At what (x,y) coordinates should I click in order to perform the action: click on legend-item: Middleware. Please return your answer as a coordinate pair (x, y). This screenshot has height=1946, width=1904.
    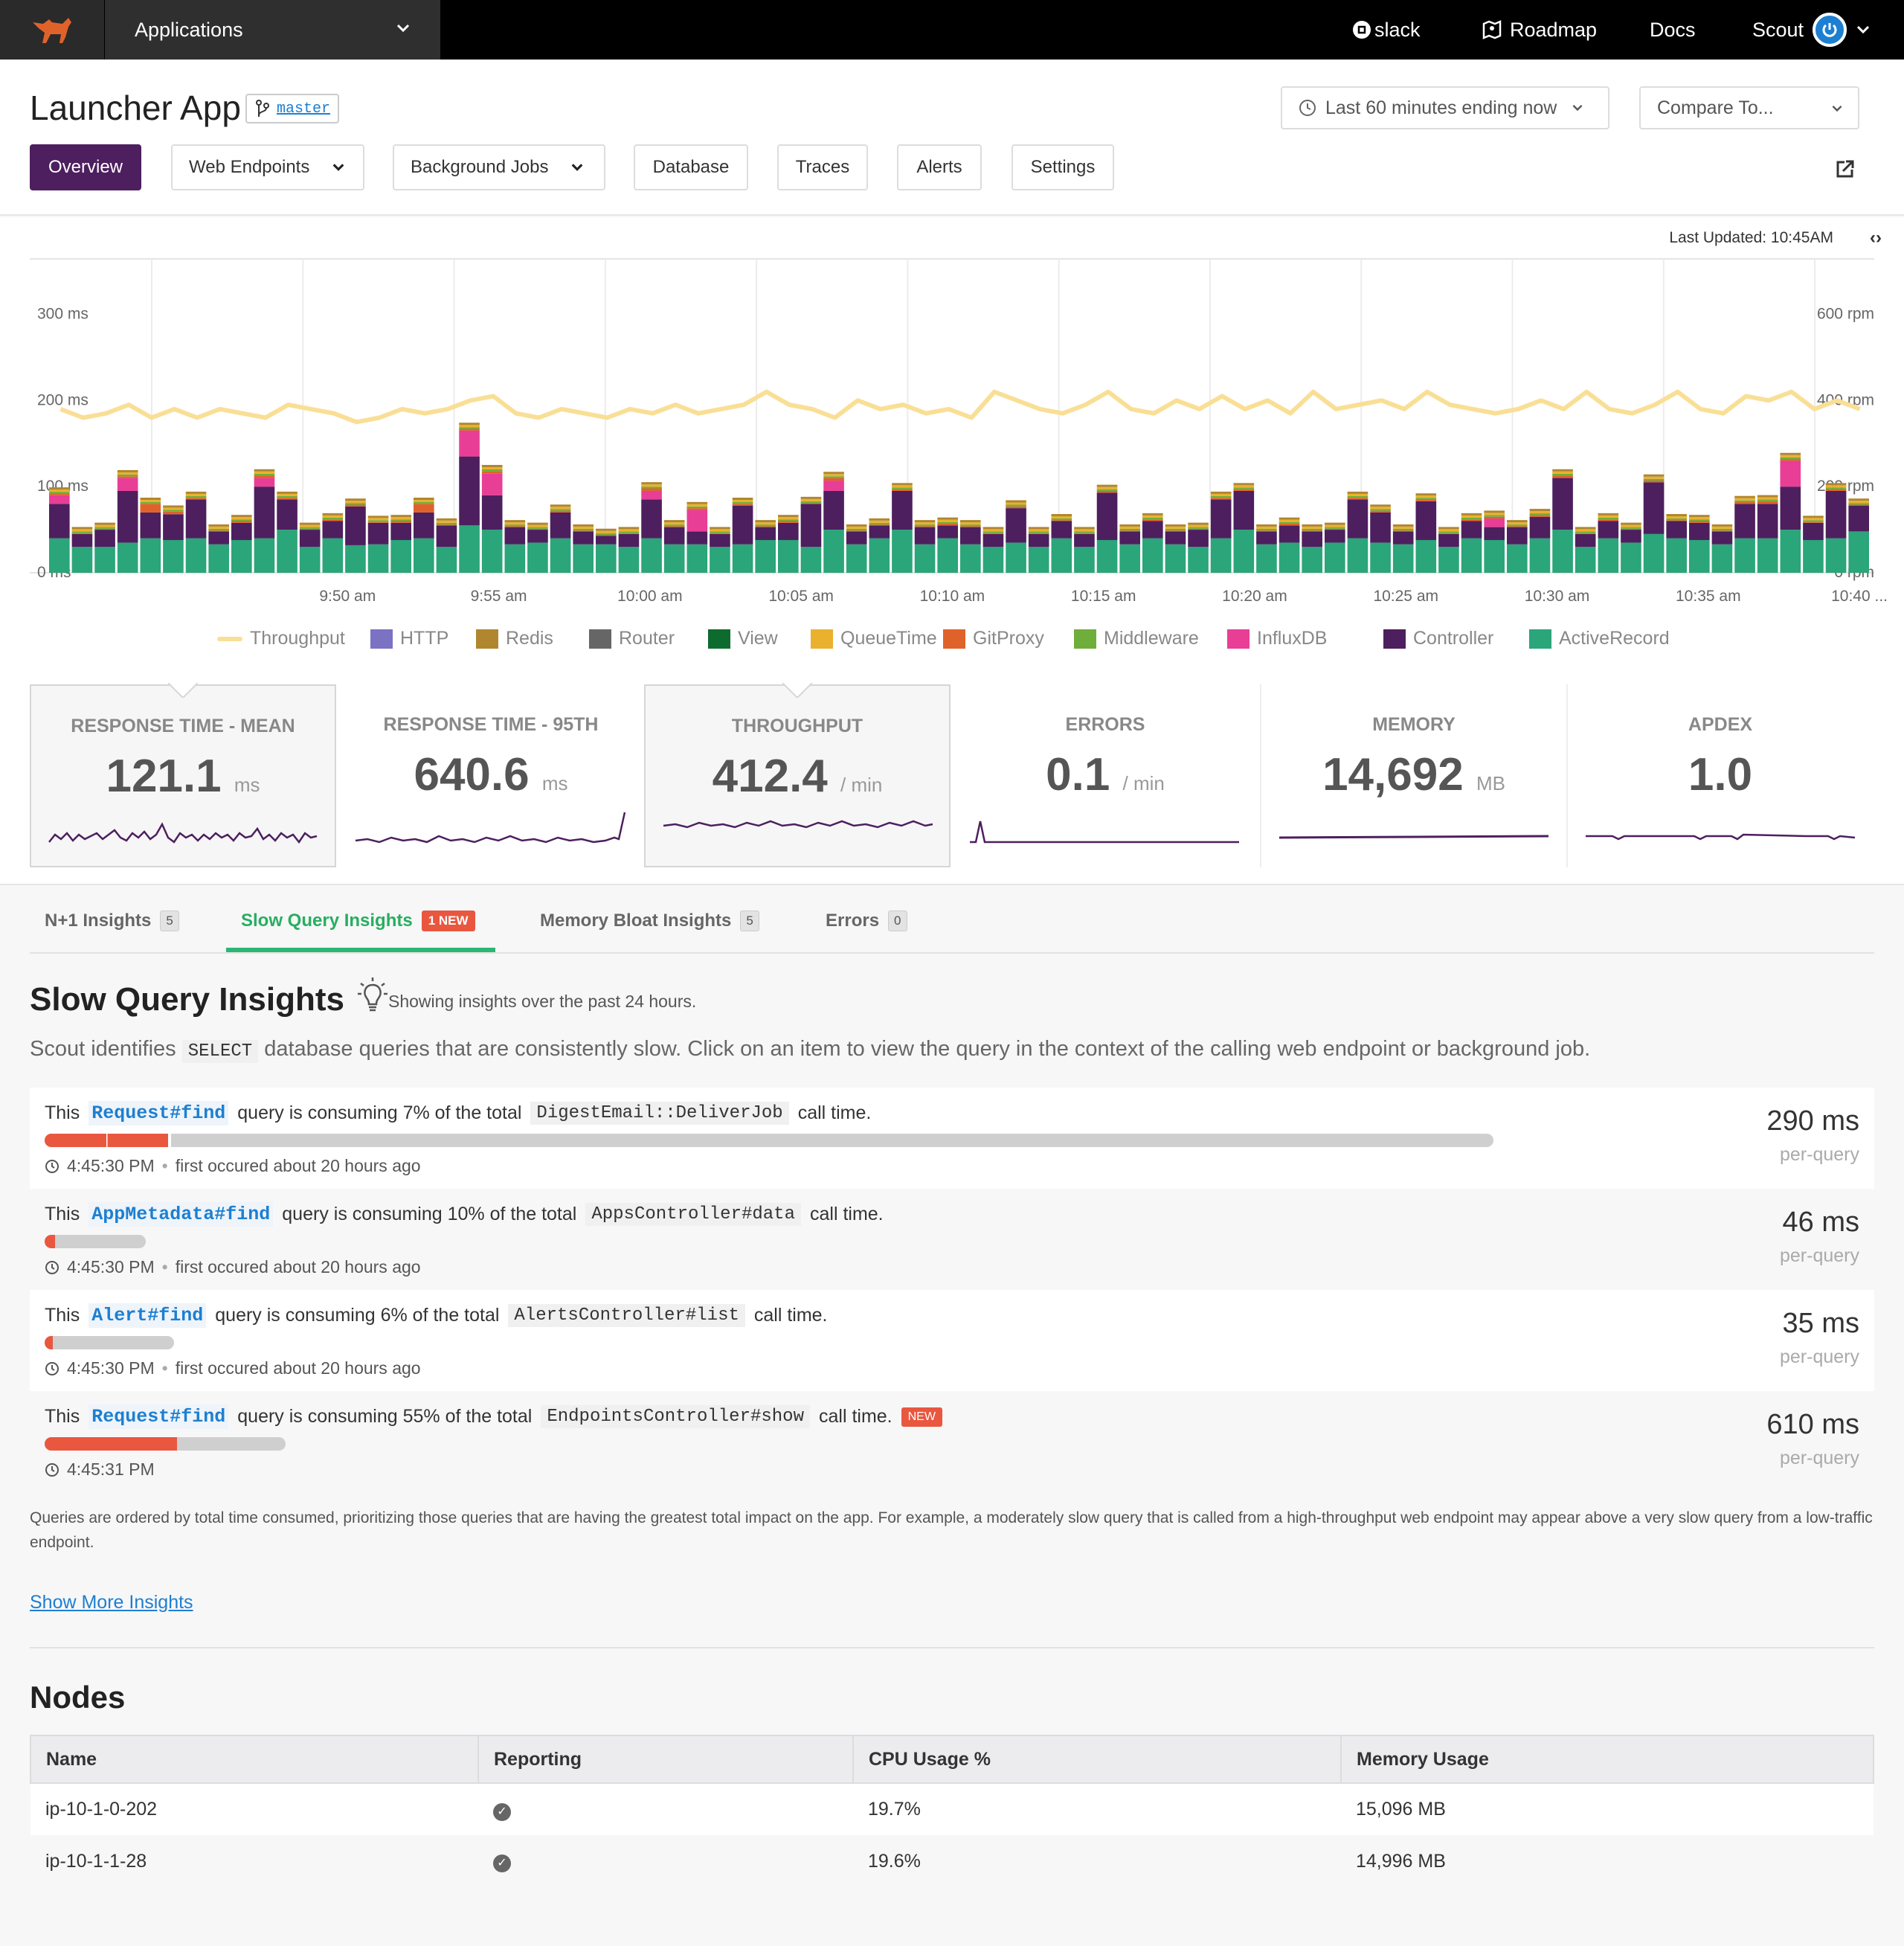
    Looking at the image, I should click on (1137, 638).